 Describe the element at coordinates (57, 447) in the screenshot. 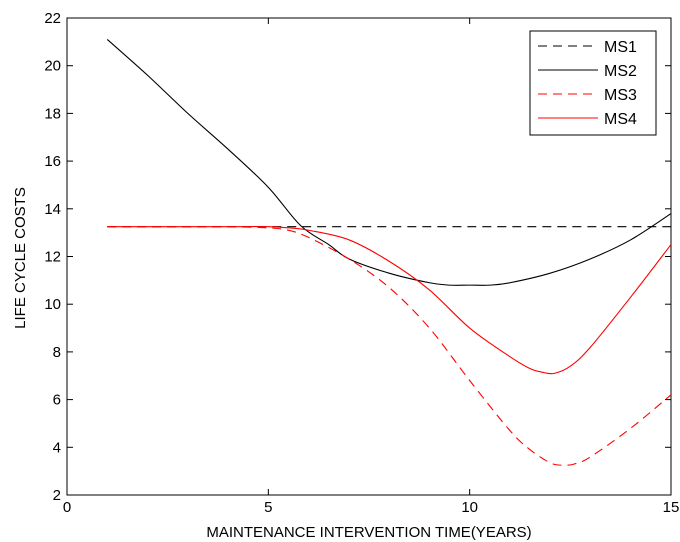

I see `y-tick-label-4: 4` at that location.